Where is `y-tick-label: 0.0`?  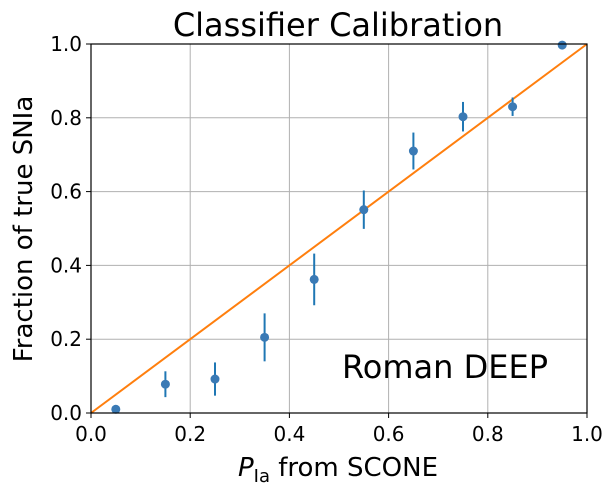 y-tick-label: 0.0 is located at coordinates (66, 413).